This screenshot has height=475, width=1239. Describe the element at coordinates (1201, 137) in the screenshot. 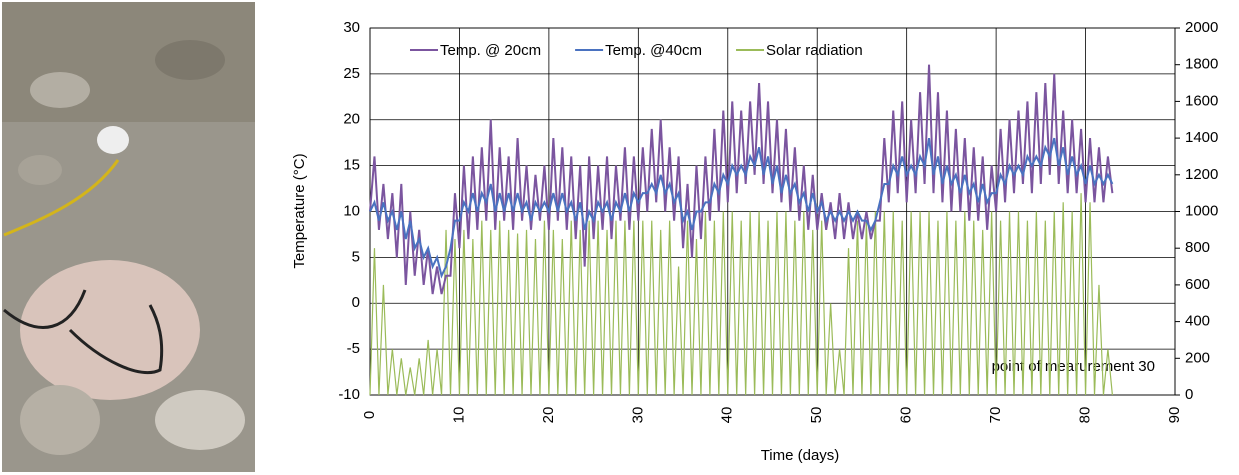

I see `y2-tick-label: 1400` at that location.